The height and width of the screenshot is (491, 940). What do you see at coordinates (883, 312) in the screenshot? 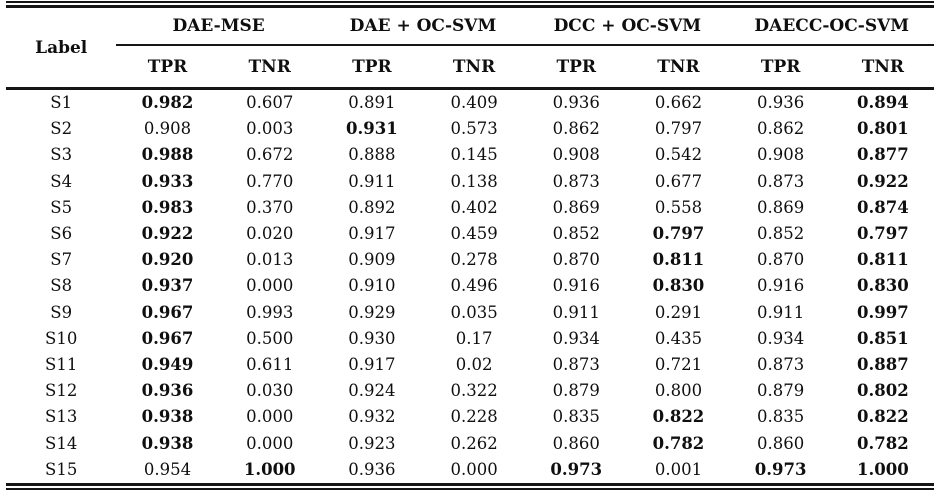
I see `cell-value: 0.997` at bounding box center [883, 312].